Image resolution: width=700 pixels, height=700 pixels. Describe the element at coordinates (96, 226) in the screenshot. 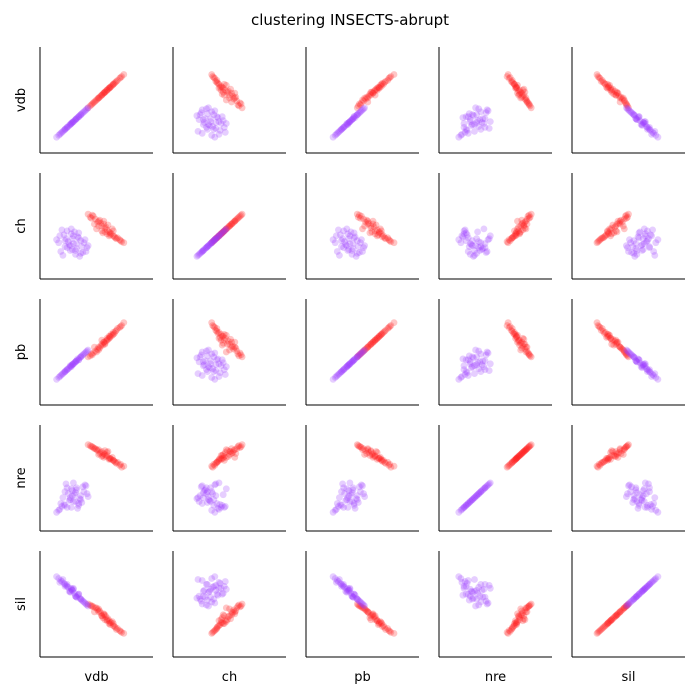

I see `panel-ch-vs-vdb` at that location.